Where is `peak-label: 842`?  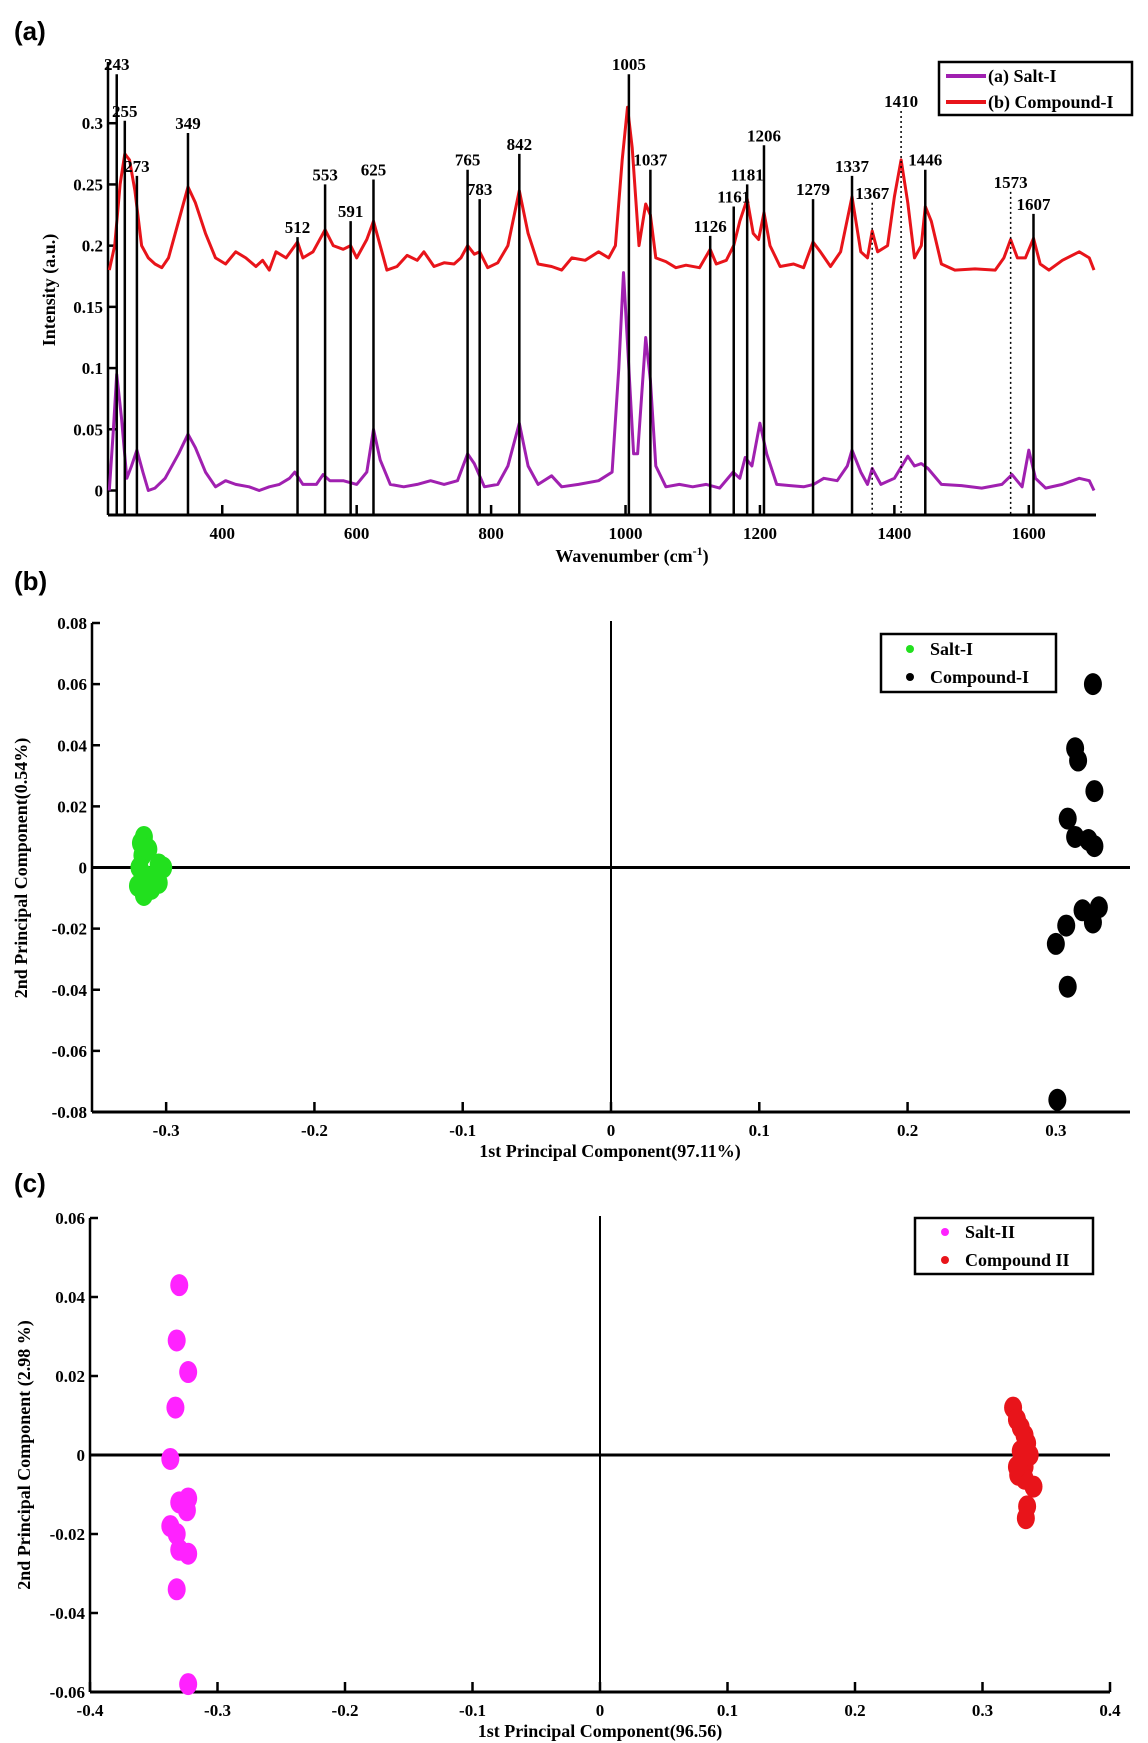 peak-label: 842 is located at coordinates (520, 144).